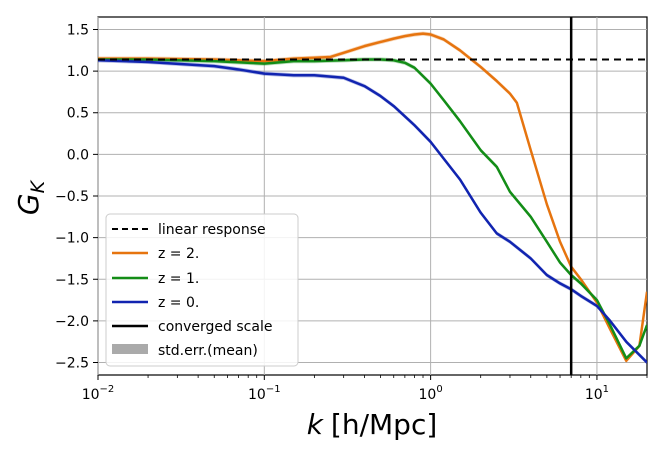  Describe the element at coordinates (78, 114) in the screenshot. I see `y-tick-label: 0.5` at that location.